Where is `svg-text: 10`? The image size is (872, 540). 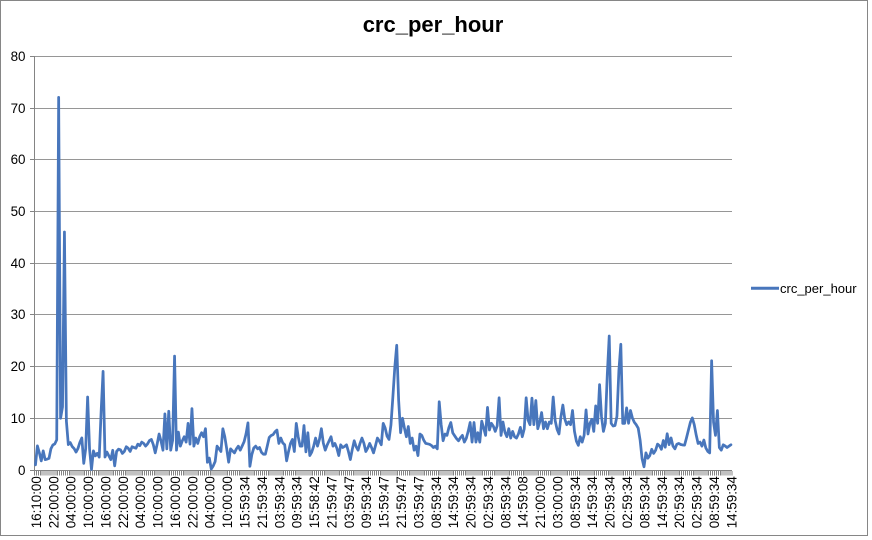
svg-text: 10 is located at coordinates (18, 418).